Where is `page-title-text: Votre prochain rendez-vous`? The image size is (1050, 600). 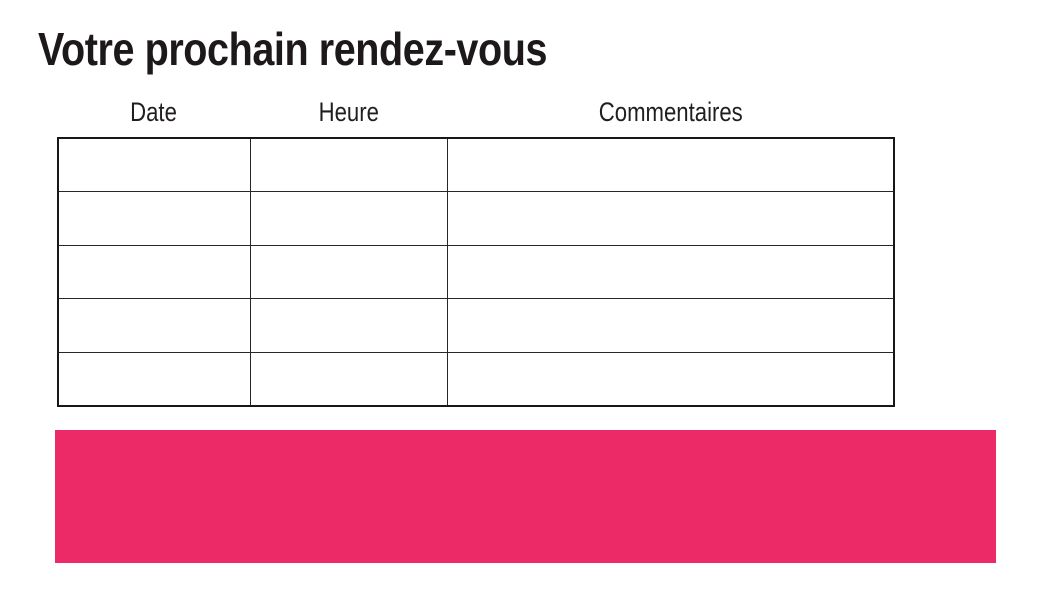
page-title-text: Votre prochain rendez-vous is located at coordinates (293, 49).